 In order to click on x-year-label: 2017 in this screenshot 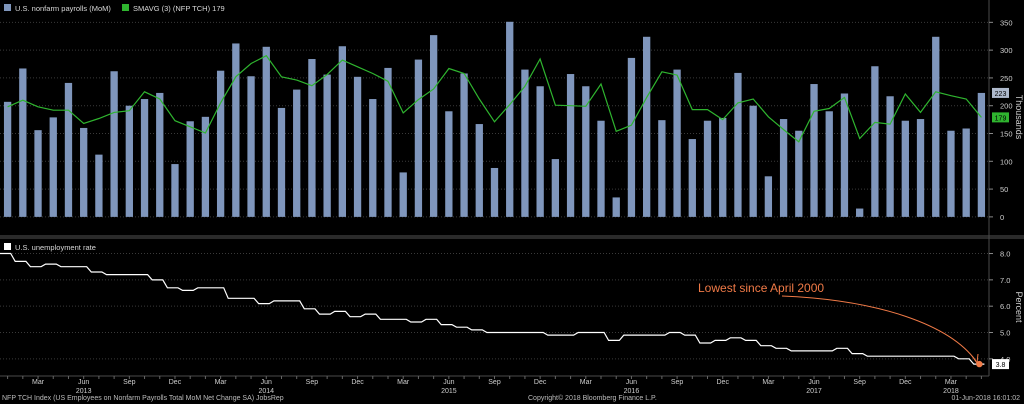, I will do `click(814, 391)`.